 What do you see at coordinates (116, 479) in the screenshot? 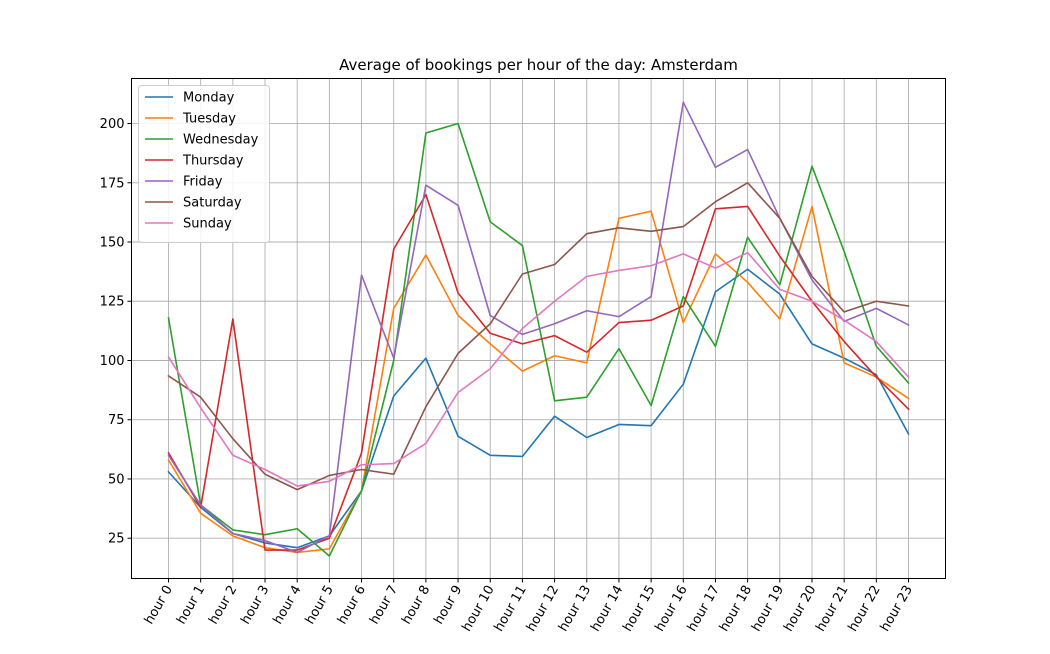
I see `y-tick-label: 50` at bounding box center [116, 479].